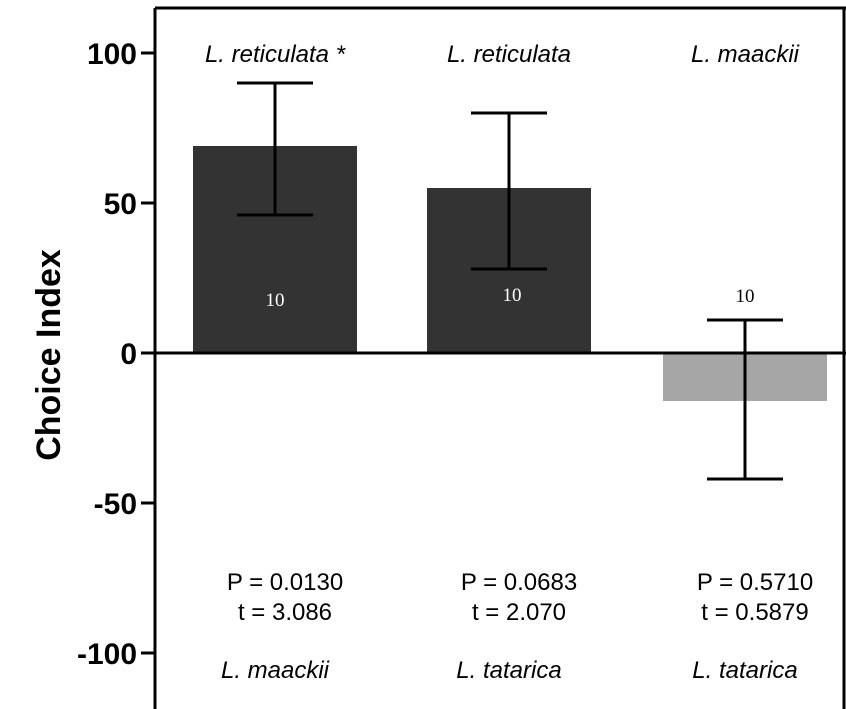 The image size is (846, 709). What do you see at coordinates (755, 582) in the screenshot?
I see `p-value-label: P = 0.5710` at bounding box center [755, 582].